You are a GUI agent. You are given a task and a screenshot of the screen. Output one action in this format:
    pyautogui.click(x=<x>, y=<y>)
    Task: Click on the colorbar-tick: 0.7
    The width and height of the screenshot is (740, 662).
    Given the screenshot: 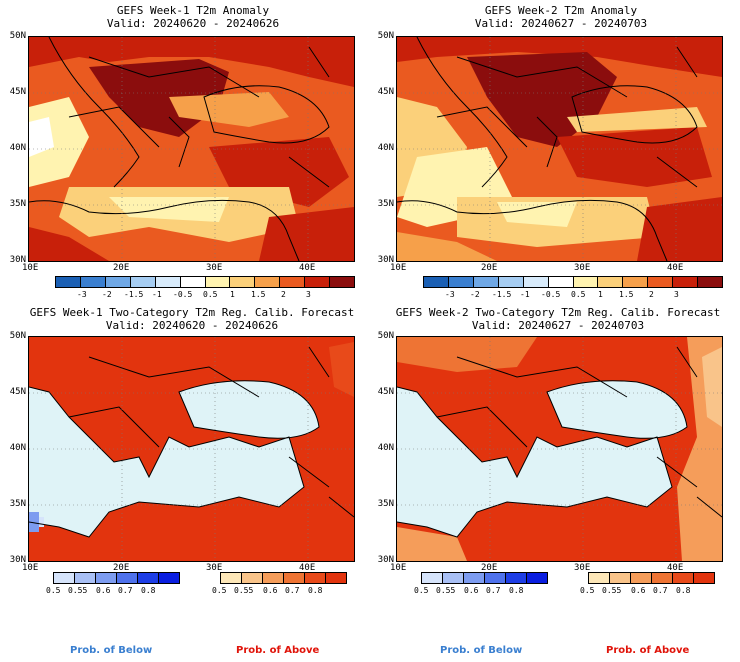 What is the action you would take?
    pyautogui.click(x=125, y=590)
    